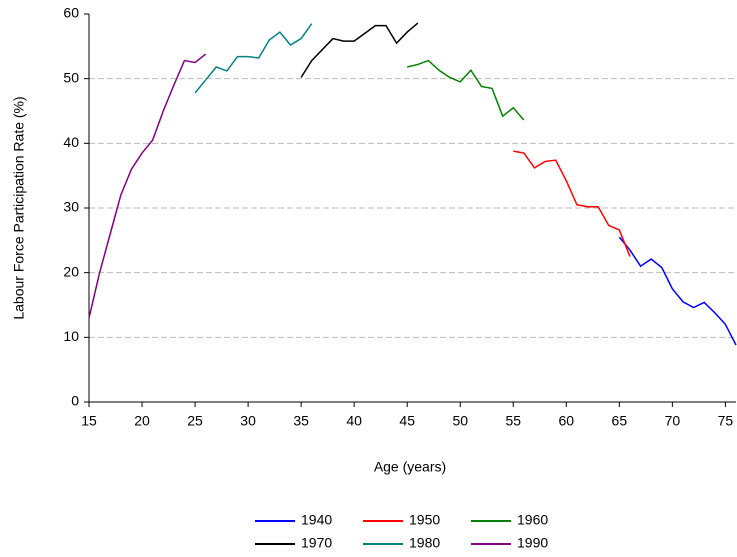 This screenshot has width=737, height=557. I want to click on y-tick-label: 20, so click(71, 271).